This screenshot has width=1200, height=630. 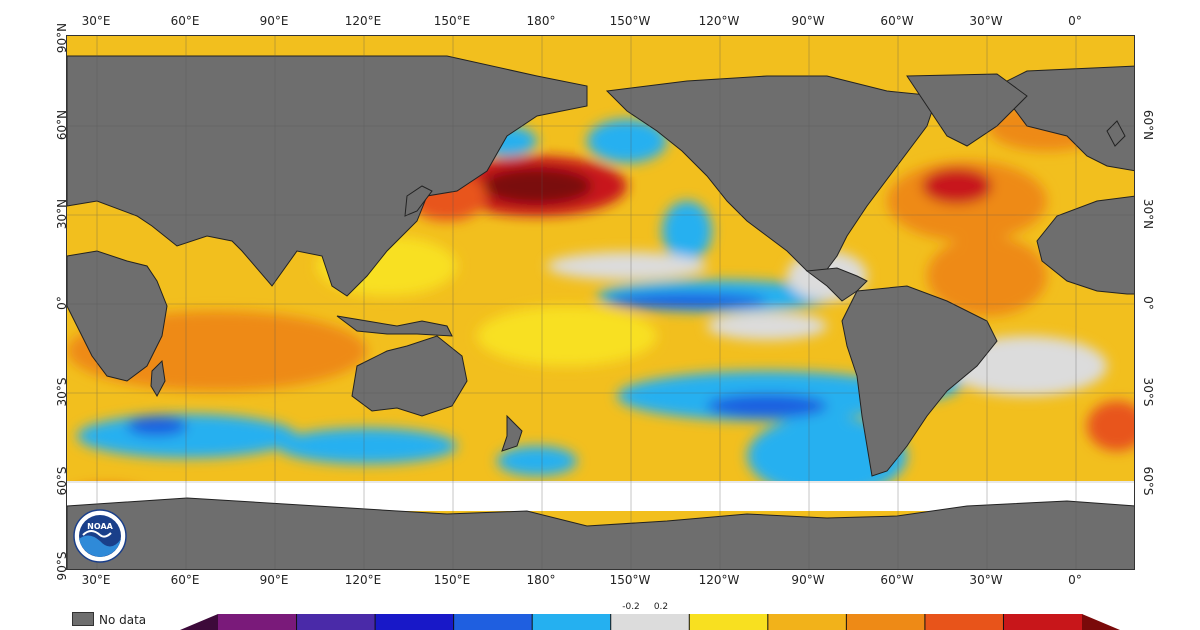 I want to click on lon-label-top: 30°W, so click(x=986, y=21).